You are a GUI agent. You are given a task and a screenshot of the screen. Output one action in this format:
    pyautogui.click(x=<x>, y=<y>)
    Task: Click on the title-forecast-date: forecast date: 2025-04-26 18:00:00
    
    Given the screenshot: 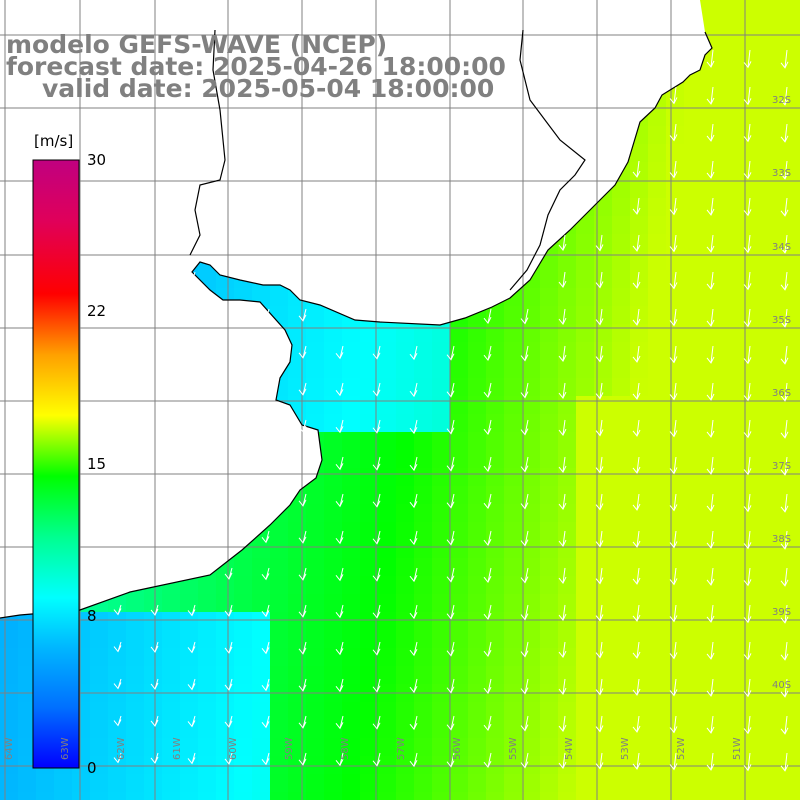 What is the action you would take?
    pyautogui.click(x=256, y=66)
    